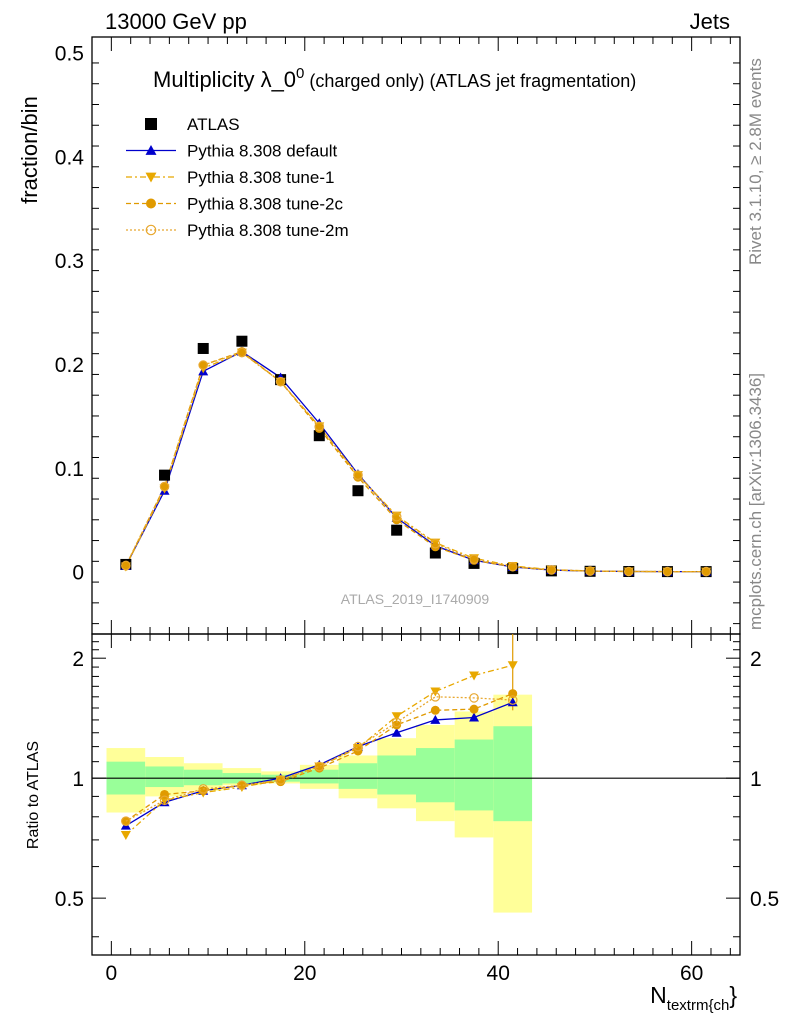  Describe the element at coordinates (29, 150) in the screenshot. I see `main-ylabel: fraction/bin` at that location.